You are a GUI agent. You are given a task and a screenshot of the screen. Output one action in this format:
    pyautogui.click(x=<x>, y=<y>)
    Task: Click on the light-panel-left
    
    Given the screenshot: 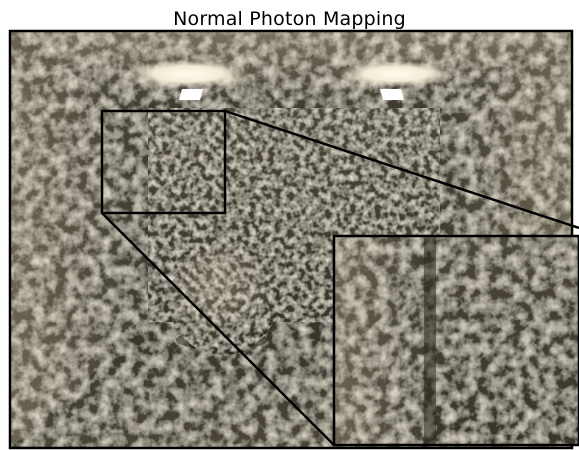 What is the action you would take?
    pyautogui.click(x=191, y=94)
    